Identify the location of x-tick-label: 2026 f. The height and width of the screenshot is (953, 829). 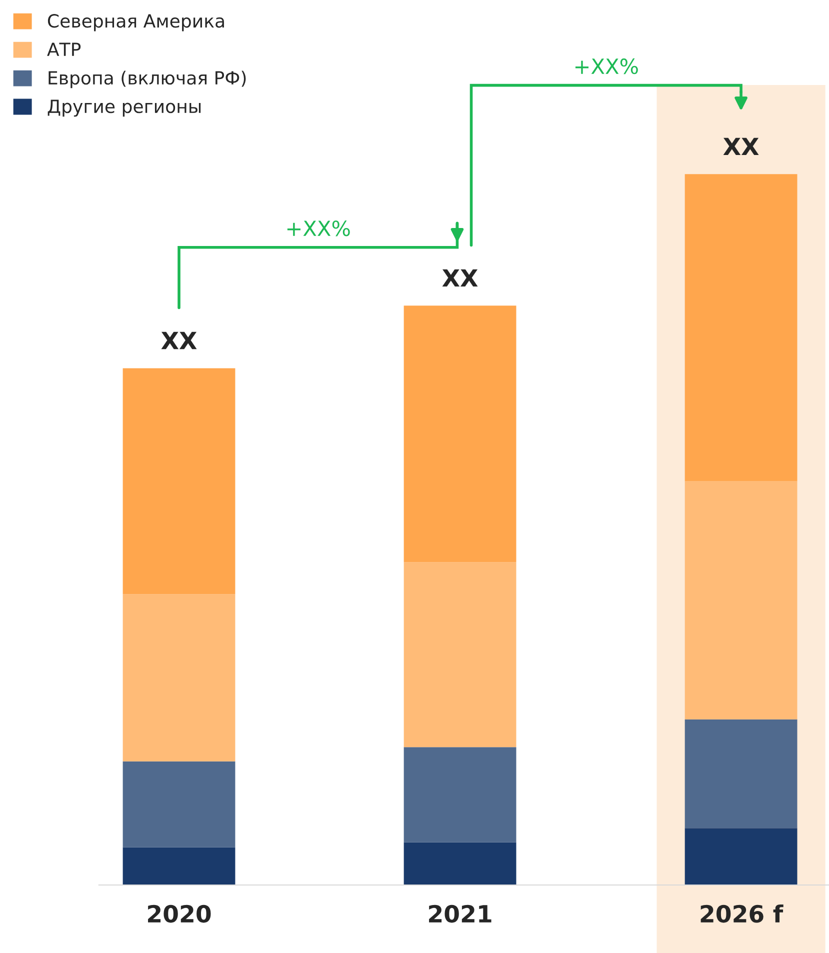
(742, 913).